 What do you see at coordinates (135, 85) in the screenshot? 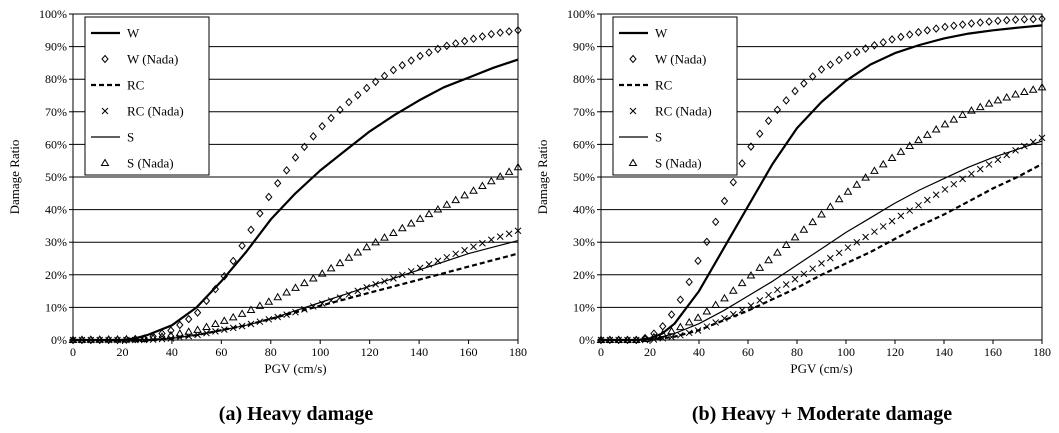
I see `legend-label-rc: RC` at bounding box center [135, 85].